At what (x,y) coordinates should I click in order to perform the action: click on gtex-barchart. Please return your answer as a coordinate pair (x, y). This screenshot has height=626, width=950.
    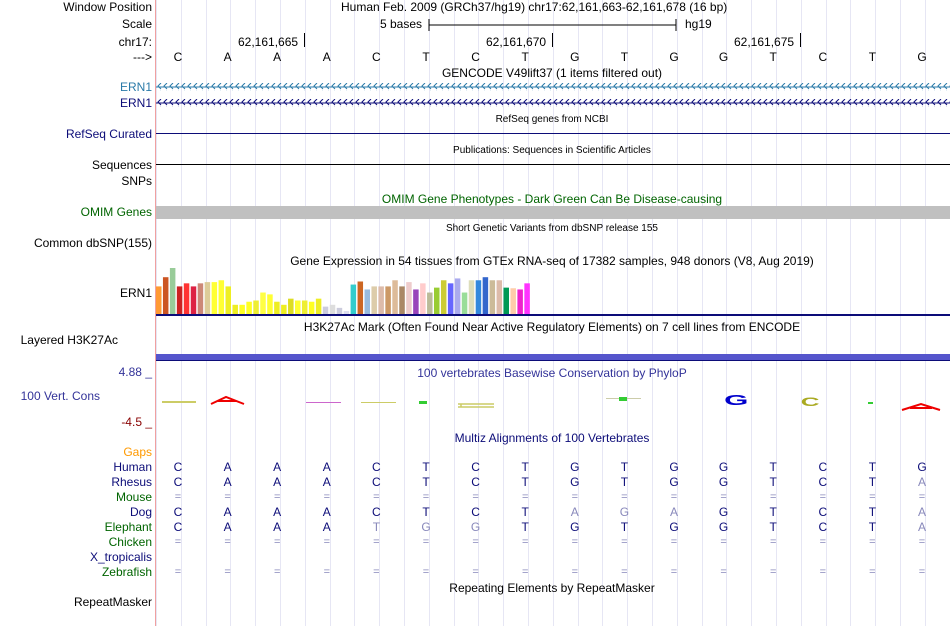
    Looking at the image, I should click on (356, 291).